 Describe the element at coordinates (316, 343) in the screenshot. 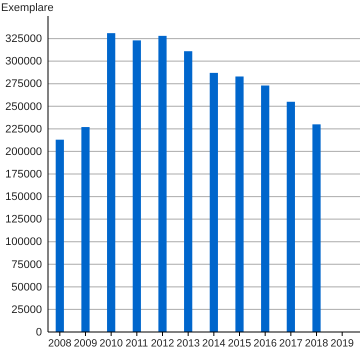

I see `x-tick-label: 2018` at that location.